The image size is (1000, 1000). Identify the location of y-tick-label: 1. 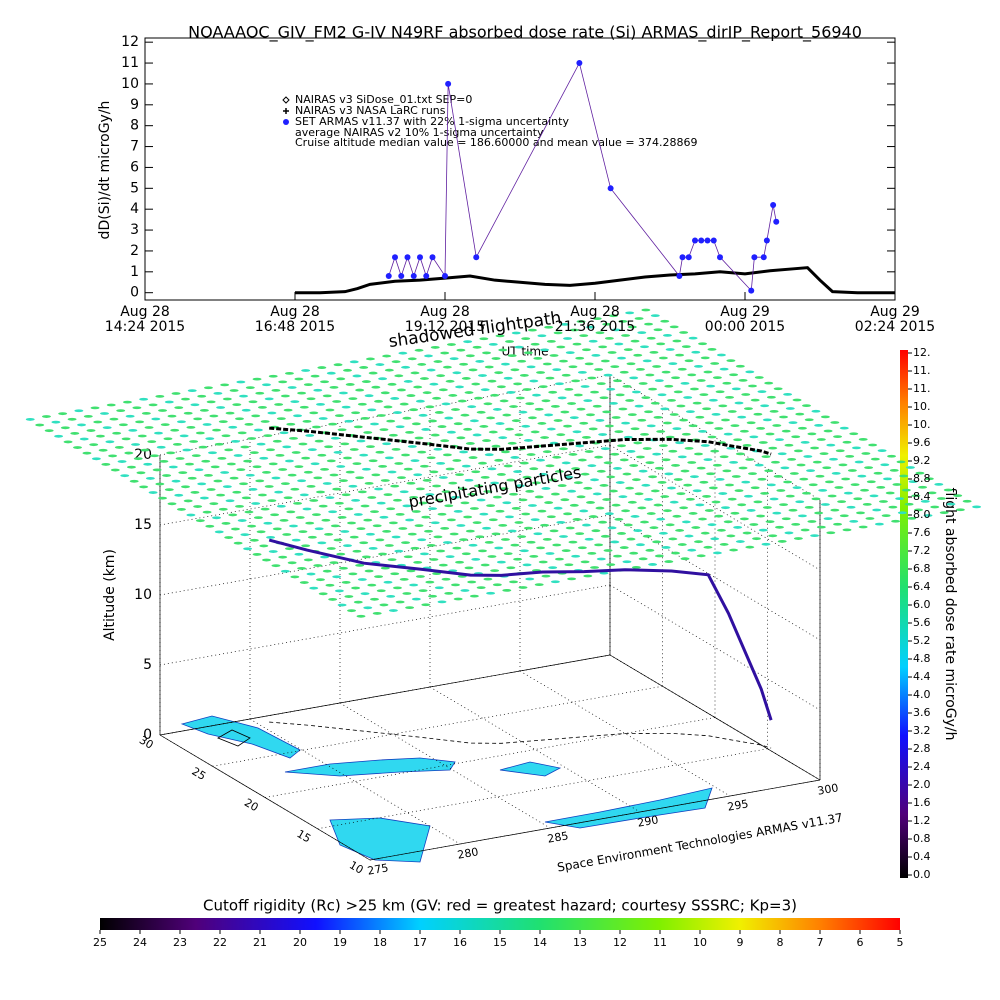
(134, 272).